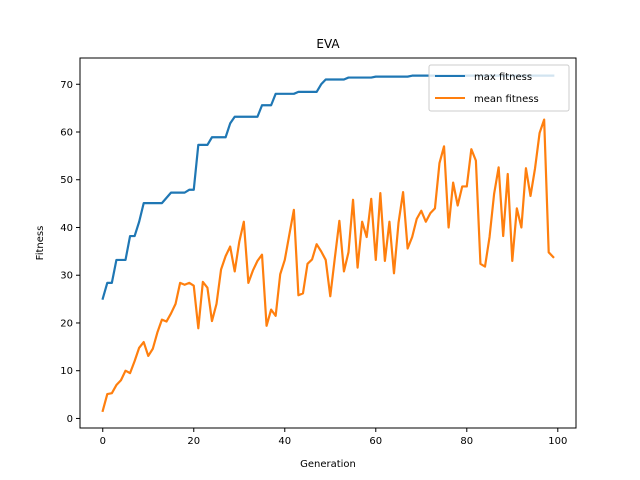 The image size is (640, 480). I want to click on y-axis: 0 10 20 30 40 50 60 70, so click(70, 252).